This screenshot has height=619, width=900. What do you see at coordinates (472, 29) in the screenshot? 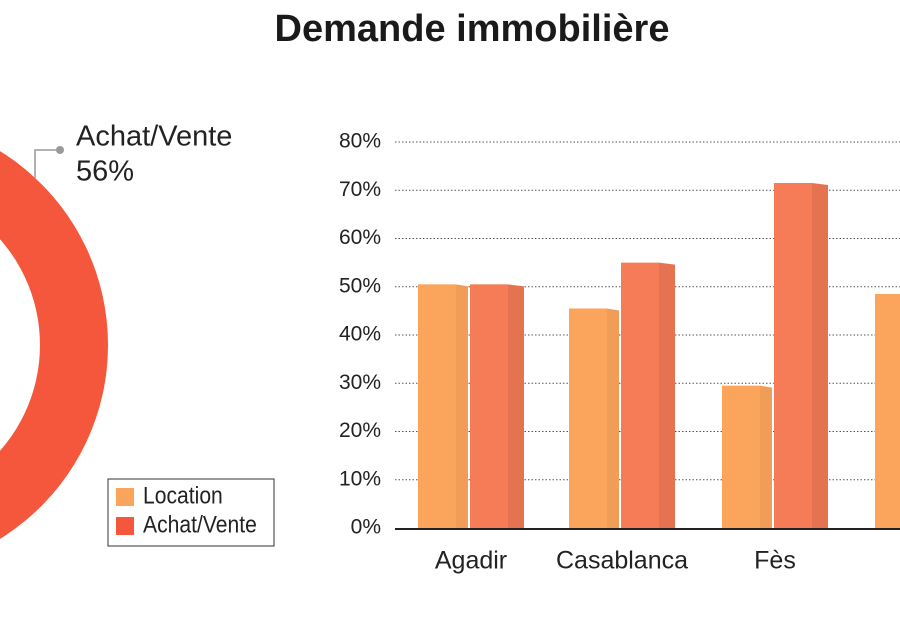
I see `title: Demande immobilière` at bounding box center [472, 29].